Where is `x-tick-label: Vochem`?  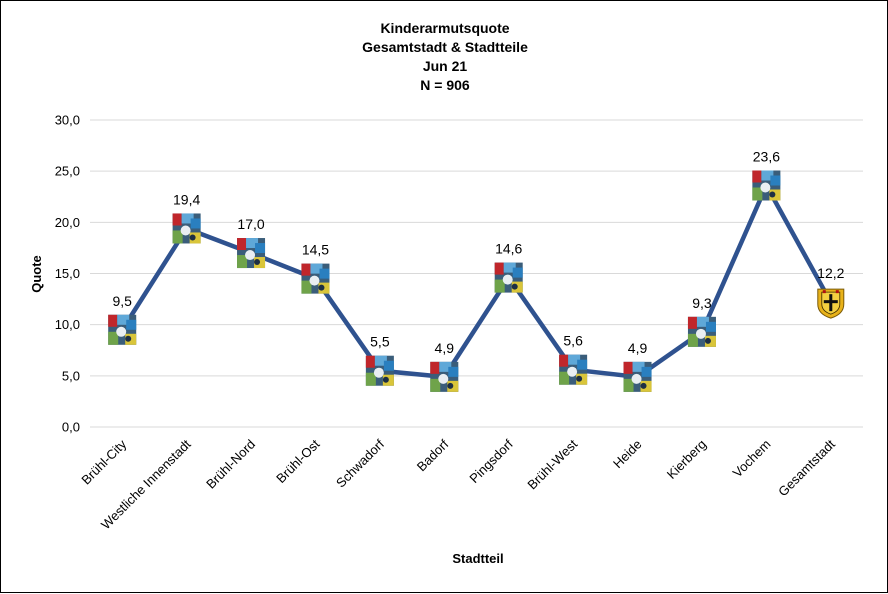 x-tick-label: Vochem is located at coordinates (752, 459).